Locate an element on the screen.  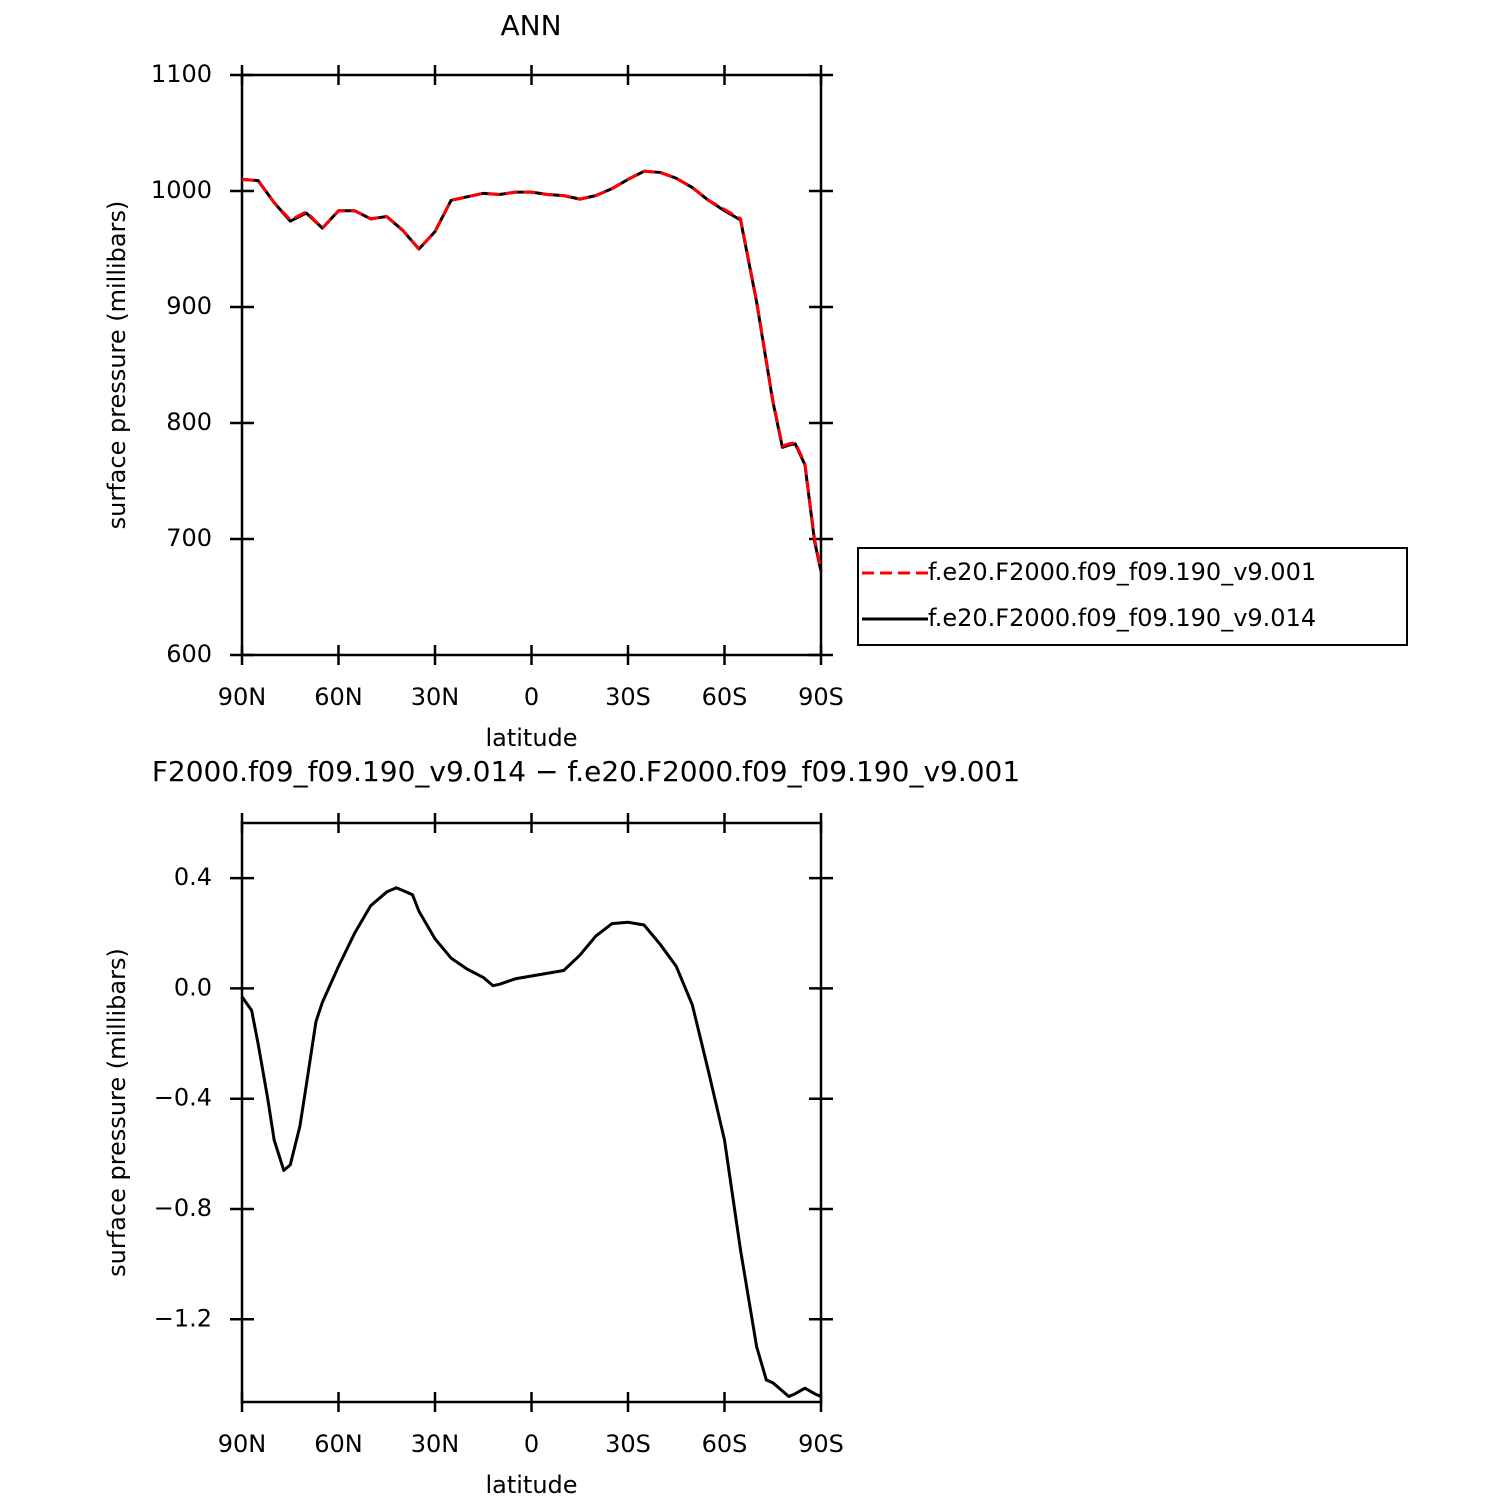
y-tick-label: 800 is located at coordinates (189, 422).